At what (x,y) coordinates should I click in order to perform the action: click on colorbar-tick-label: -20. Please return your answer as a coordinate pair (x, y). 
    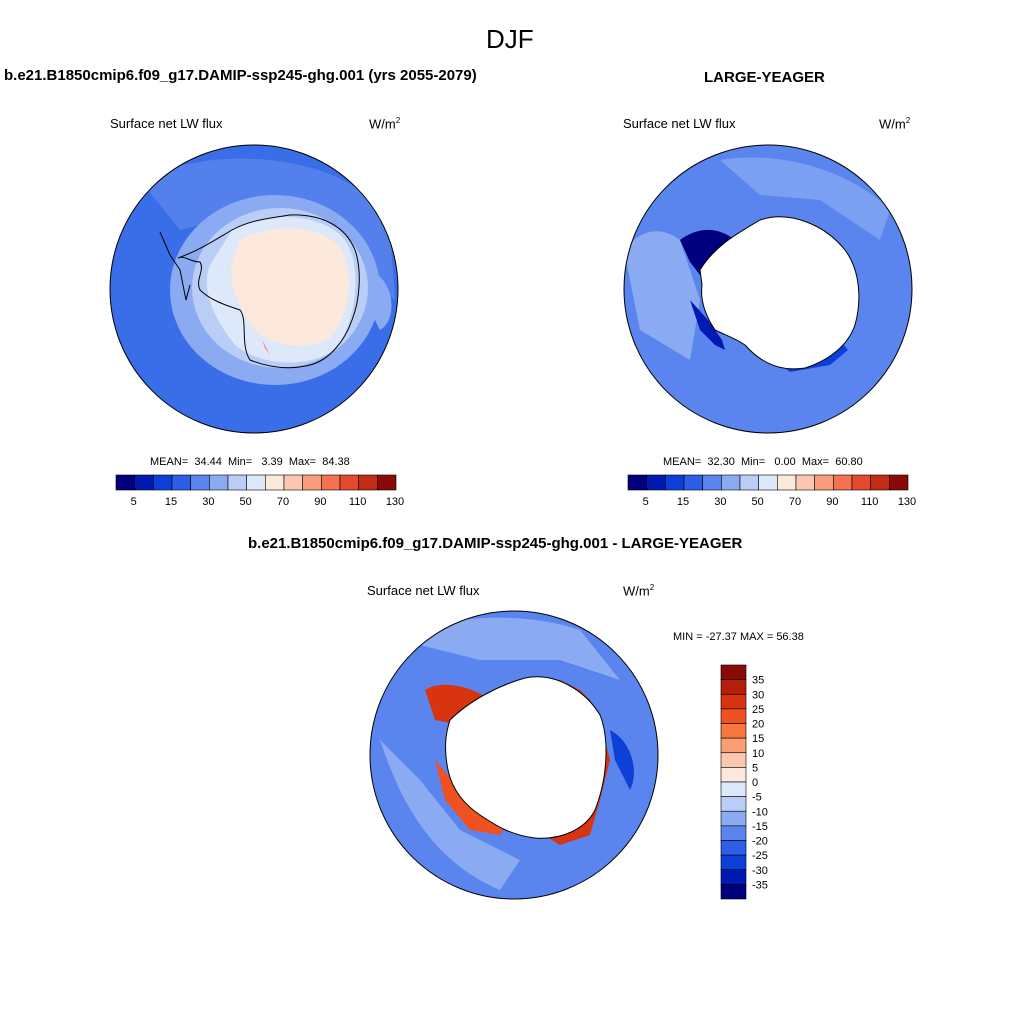
    Looking at the image, I should click on (760, 842).